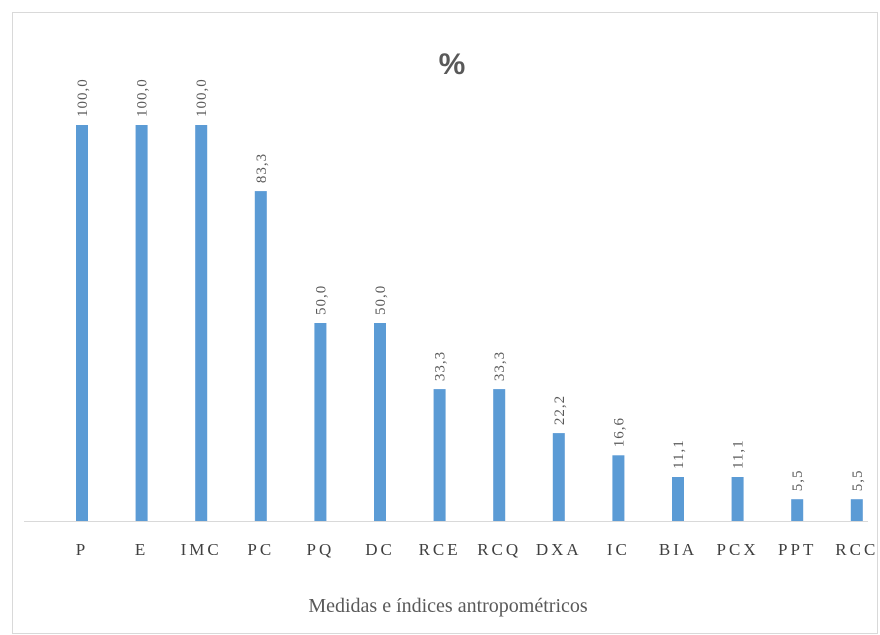 This screenshot has height=635, width=880. What do you see at coordinates (202, 97) in the screenshot?
I see `data-label-imc: 100,0` at bounding box center [202, 97].